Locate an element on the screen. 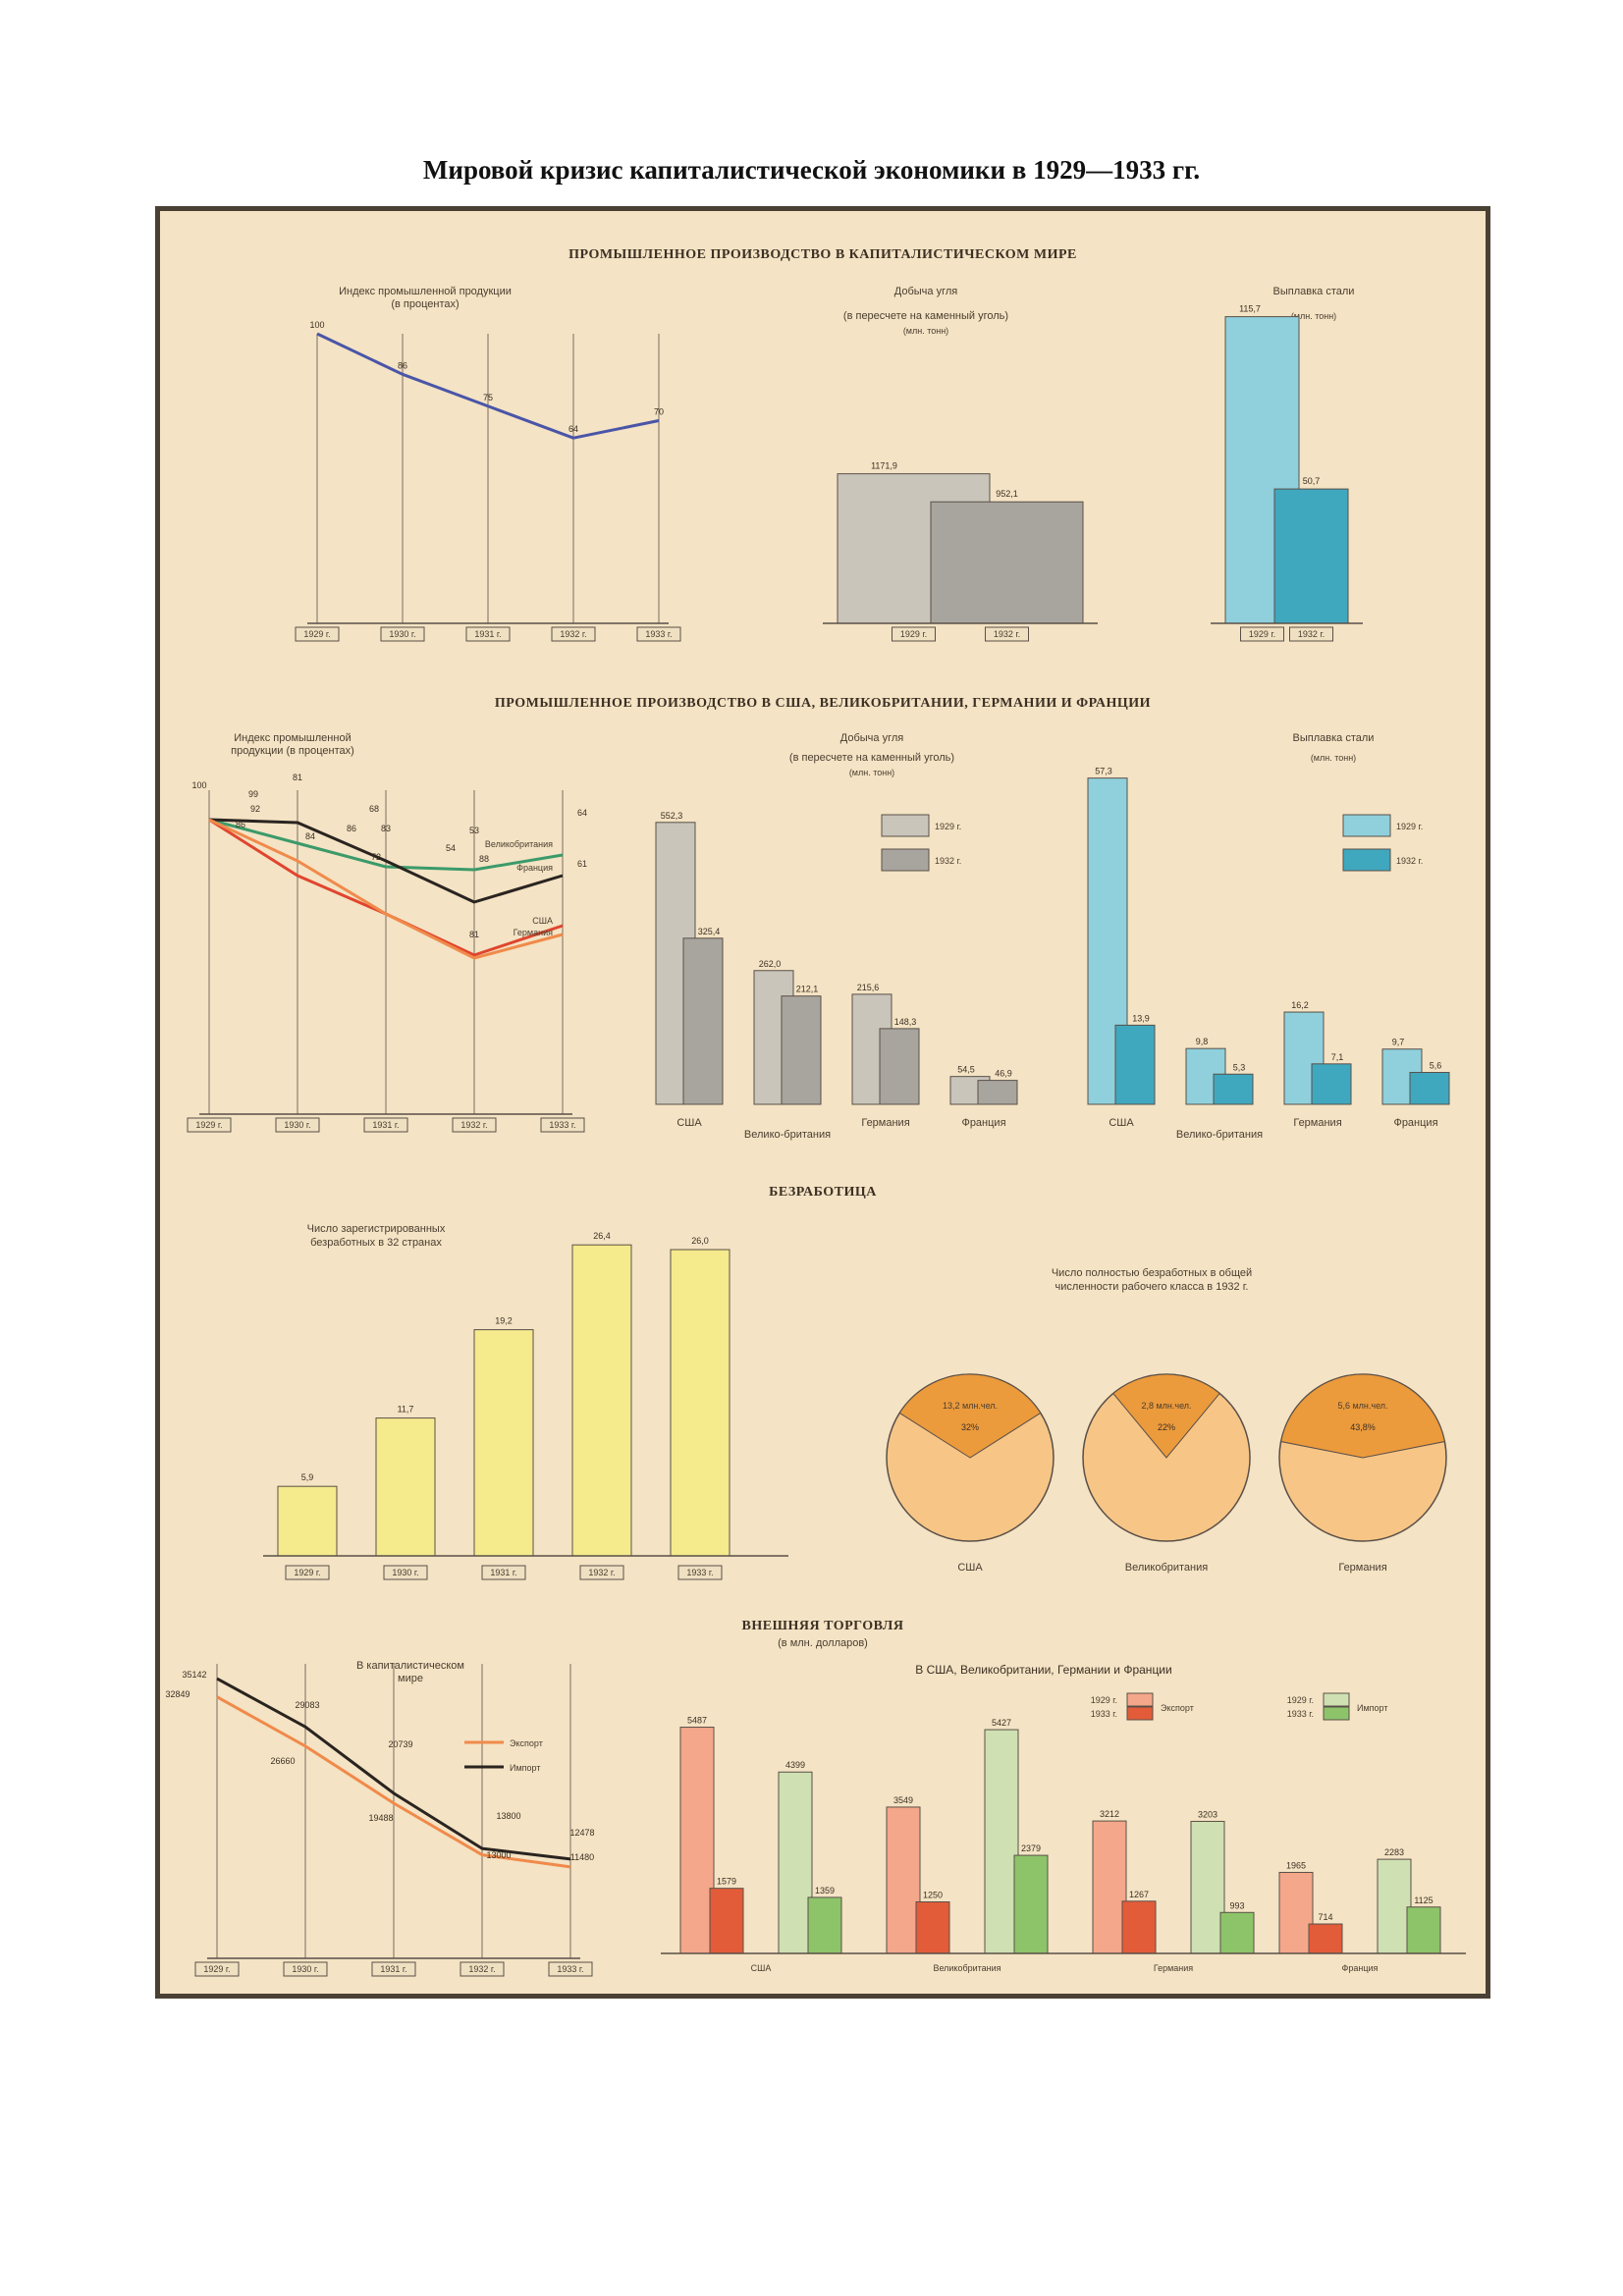 The width and height of the screenshot is (1623, 2296). unemployed-tick-label: 1931 г. is located at coordinates (503, 1573).